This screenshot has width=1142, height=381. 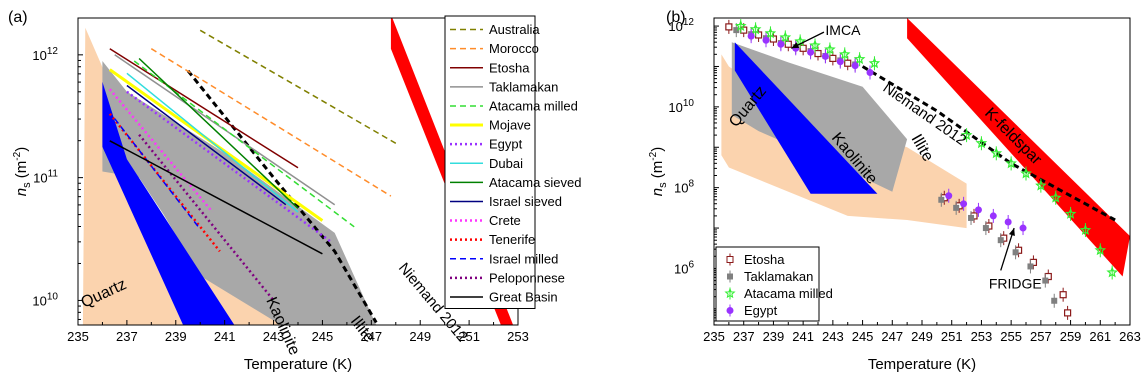 I want to click on region-kaolinite, so click(x=168, y=203).